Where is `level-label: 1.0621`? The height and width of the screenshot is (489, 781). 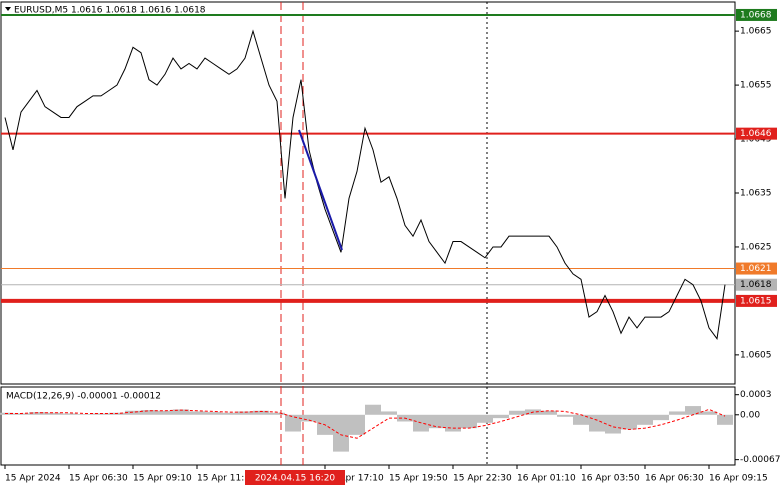
level-label: 1.0621 is located at coordinates (756, 269).